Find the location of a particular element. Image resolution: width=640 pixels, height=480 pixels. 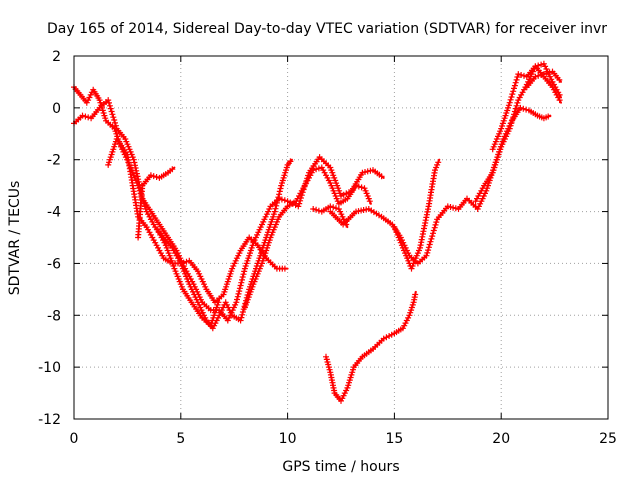

y-tick-label: -8 is located at coordinates (54, 316).